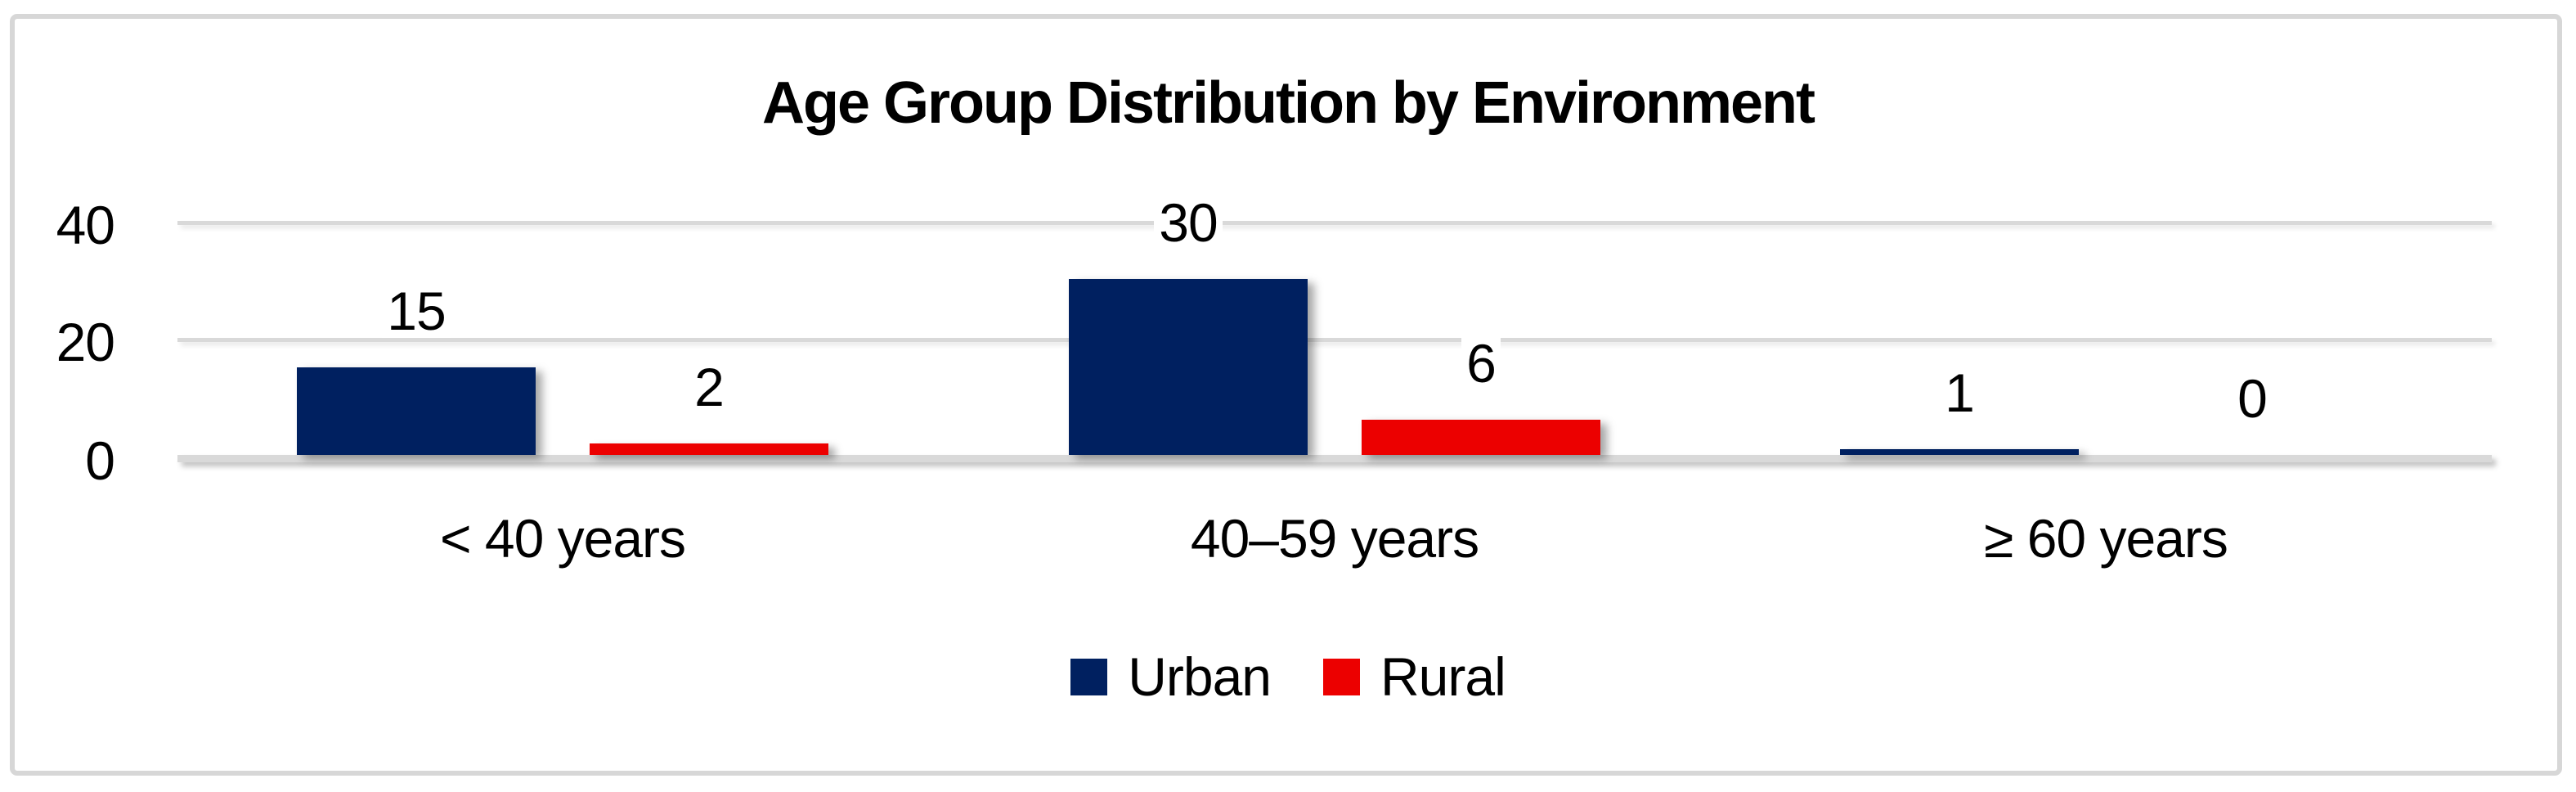  Describe the element at coordinates (1334, 459) in the screenshot. I see `x-axis-line` at that location.